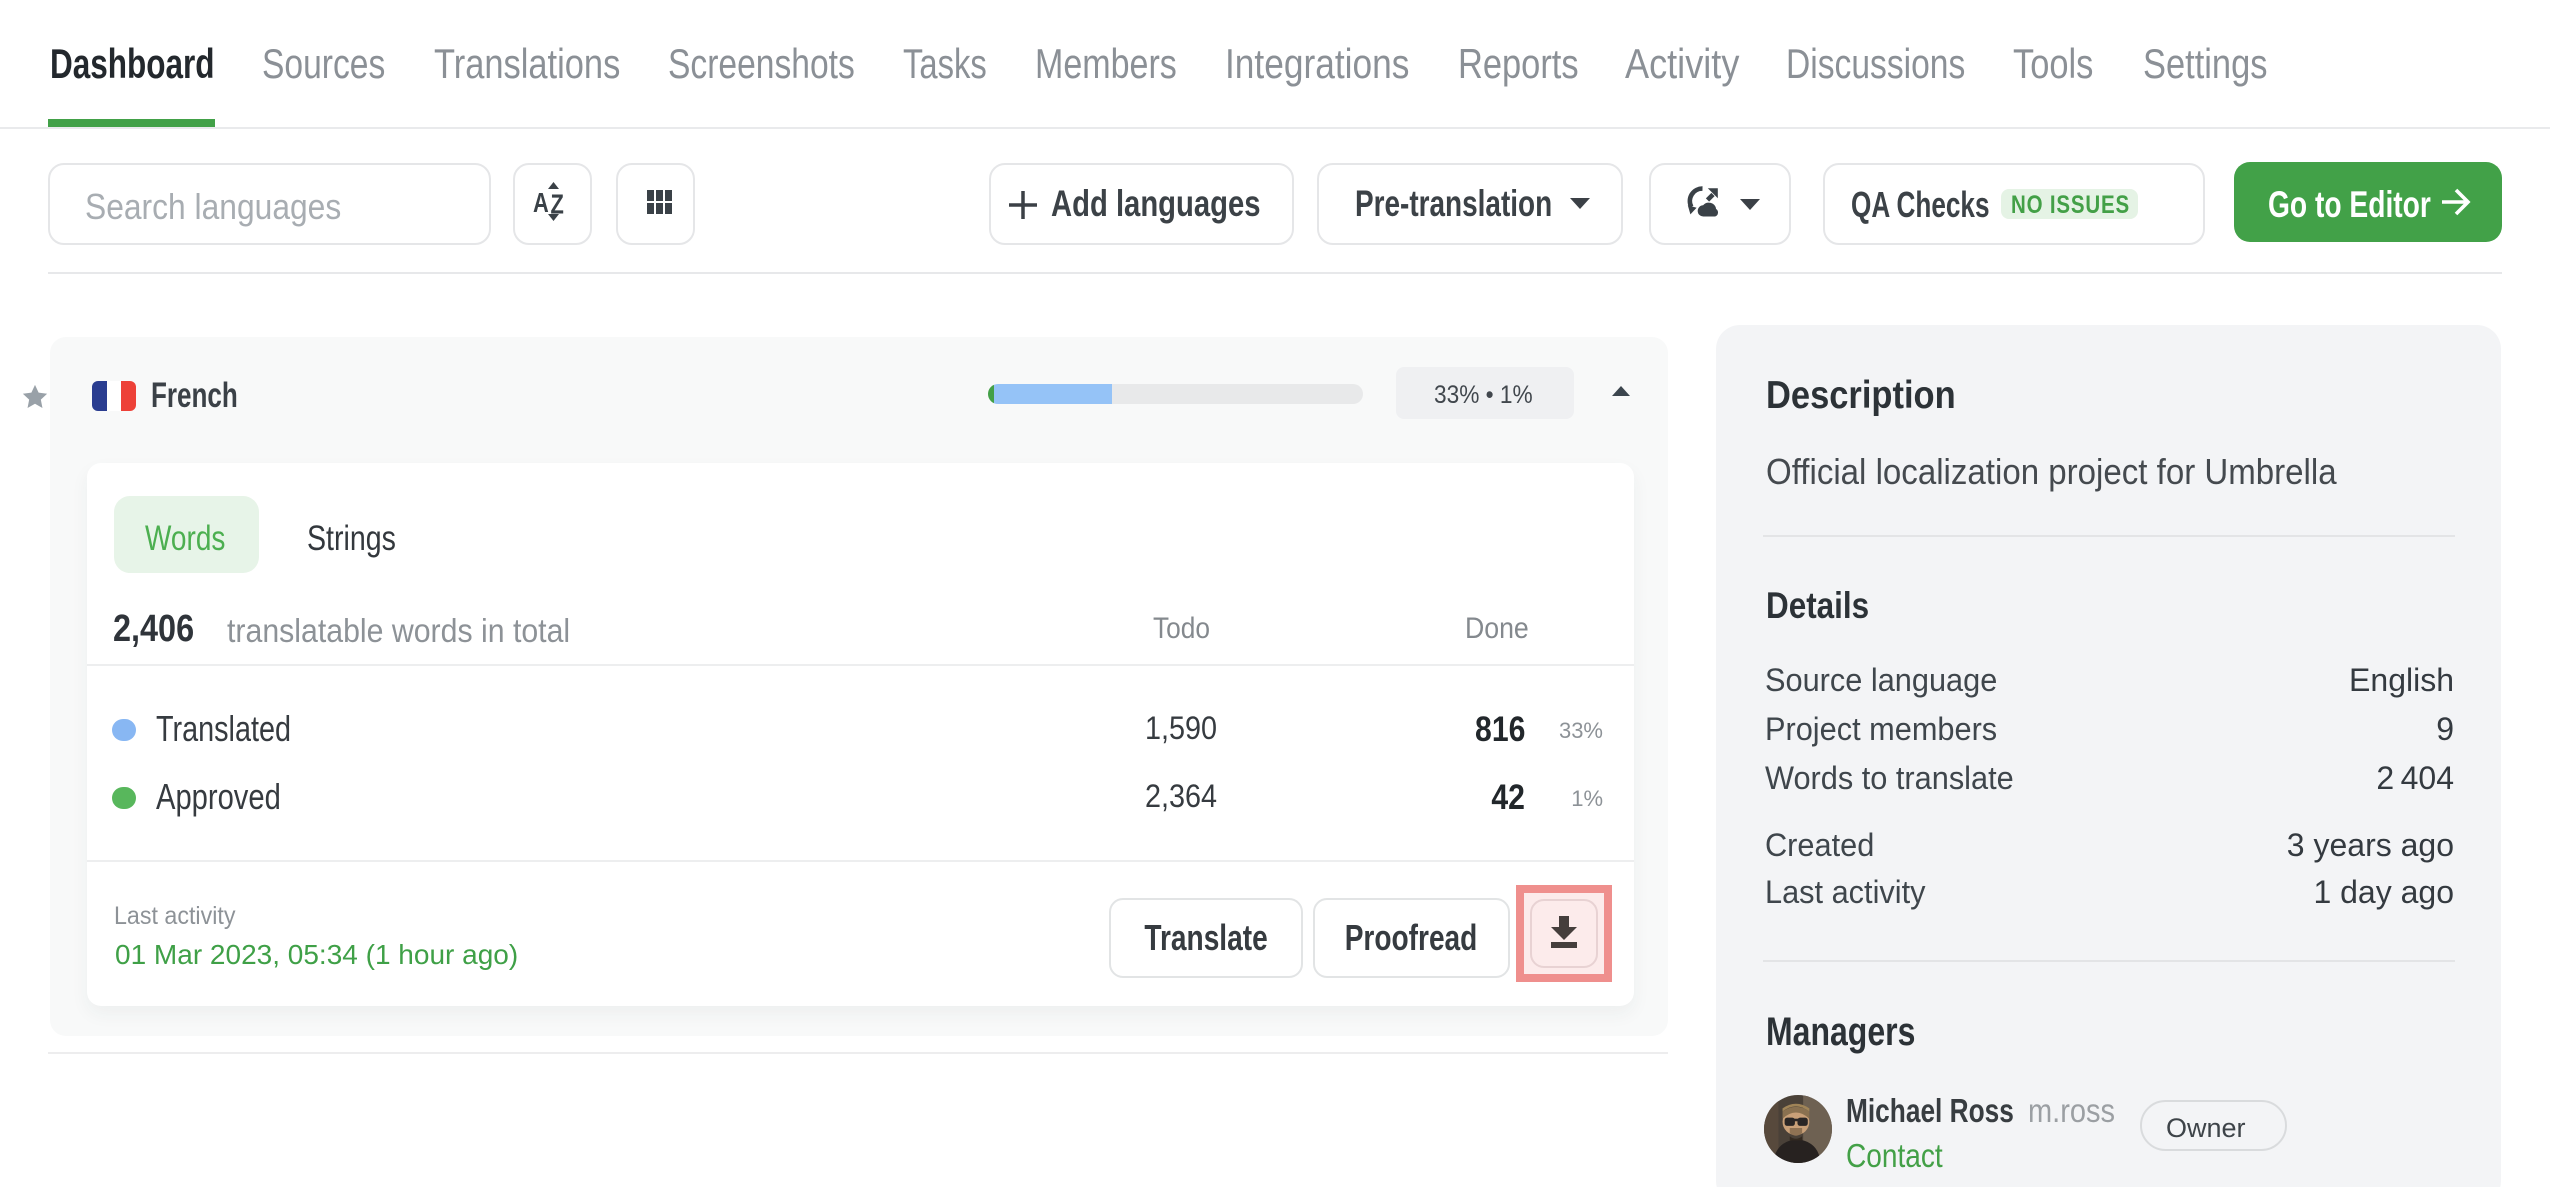 The height and width of the screenshot is (1187, 2550). I want to click on svg-text: A, so click(541, 202).